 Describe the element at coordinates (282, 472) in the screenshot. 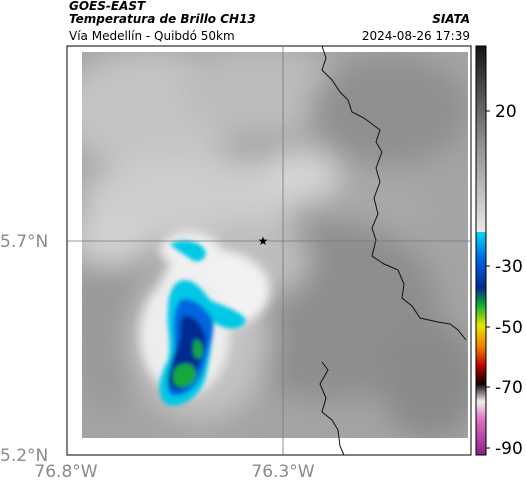

I see `lon-tick-label: 76.3°W` at that location.